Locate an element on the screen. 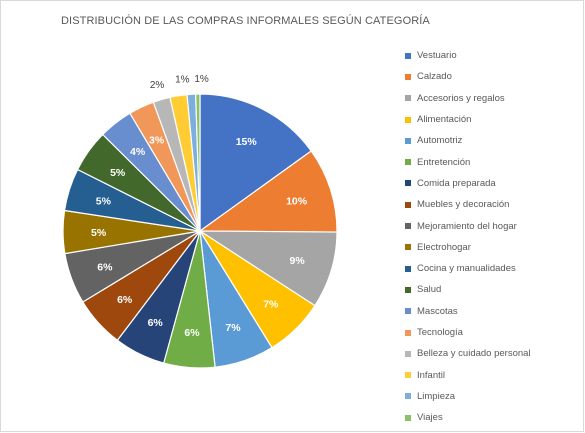 The width and height of the screenshot is (585, 433). data-label-5: 7% is located at coordinates (233, 328).